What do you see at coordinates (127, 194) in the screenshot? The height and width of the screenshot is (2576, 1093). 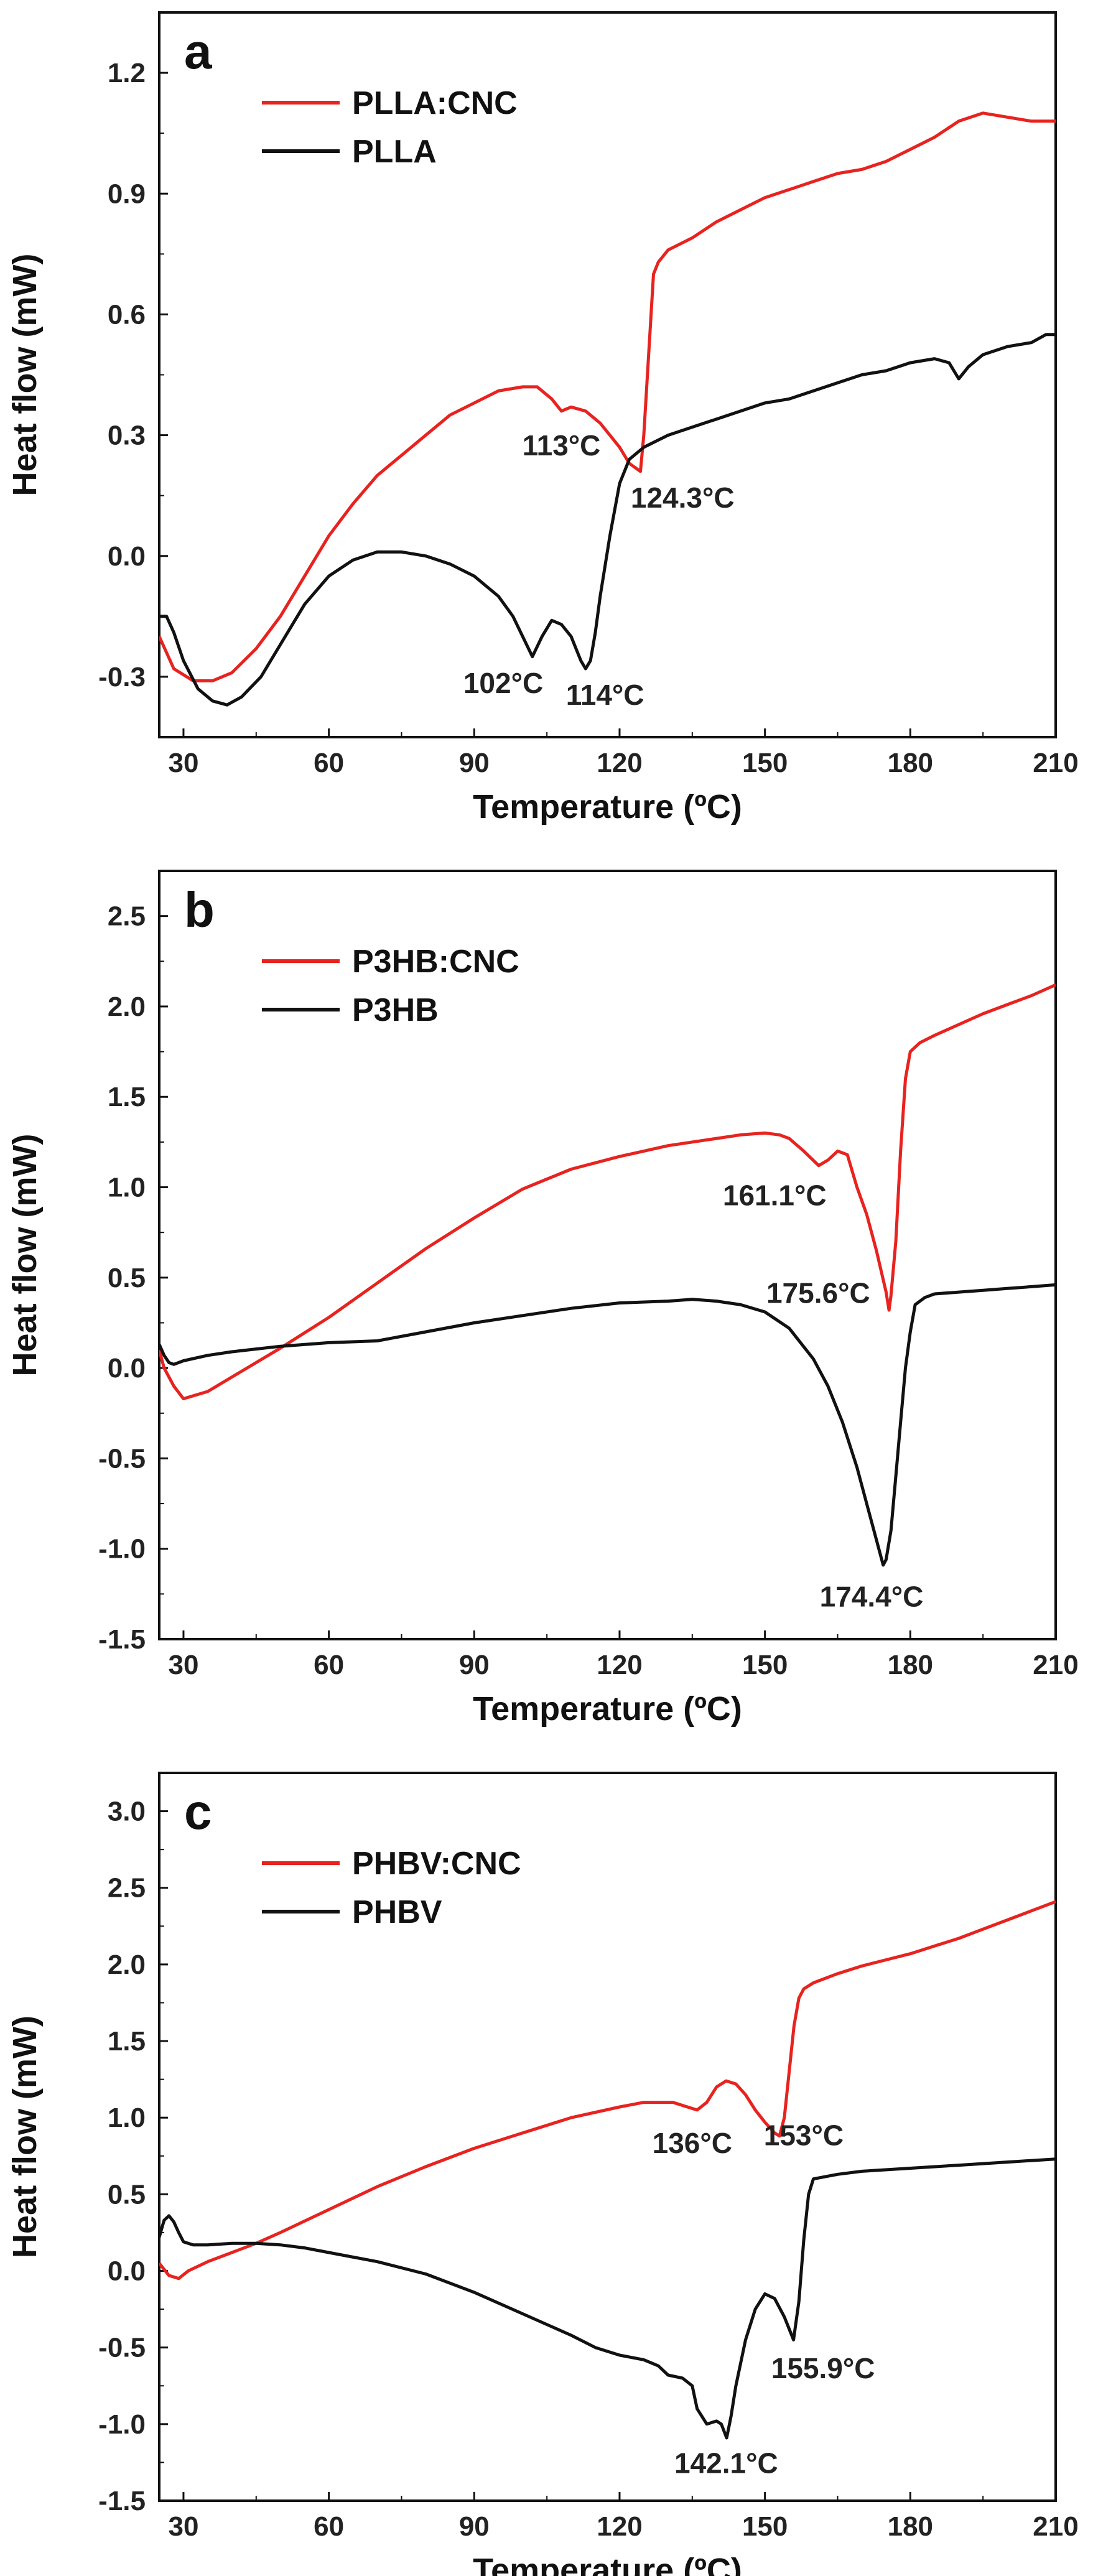 I see `y-tick-label: 0.9` at bounding box center [127, 194].